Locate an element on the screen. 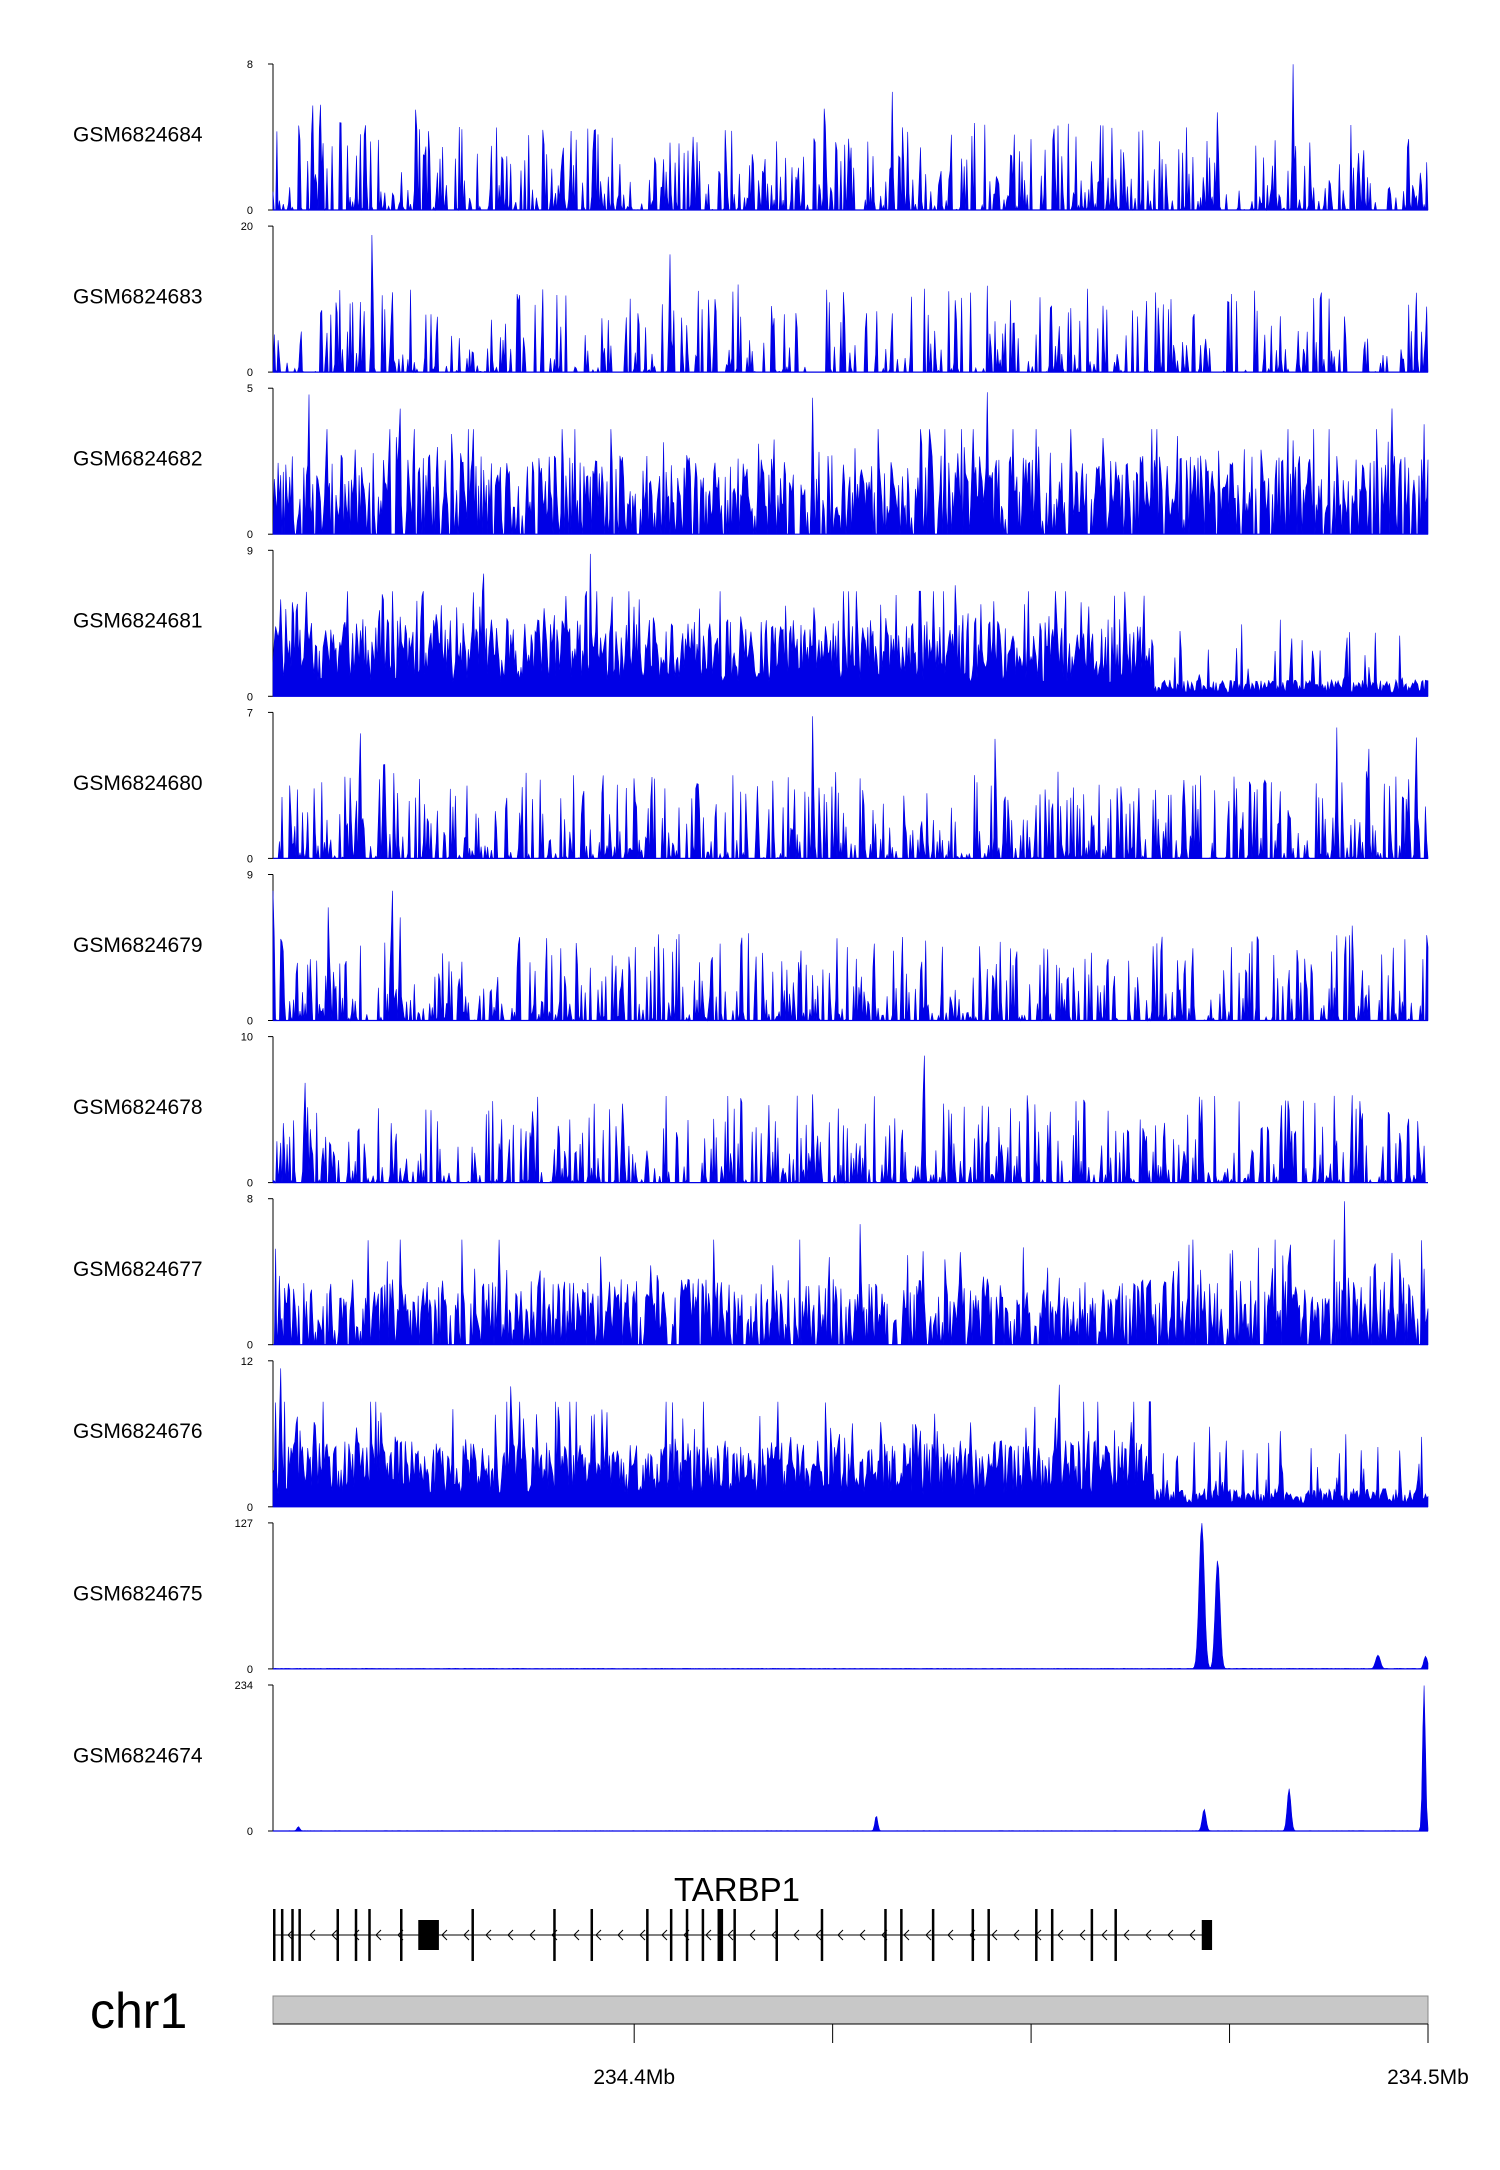  track-GSM6824684: GSM6824684 8 0 is located at coordinates (751, 138).